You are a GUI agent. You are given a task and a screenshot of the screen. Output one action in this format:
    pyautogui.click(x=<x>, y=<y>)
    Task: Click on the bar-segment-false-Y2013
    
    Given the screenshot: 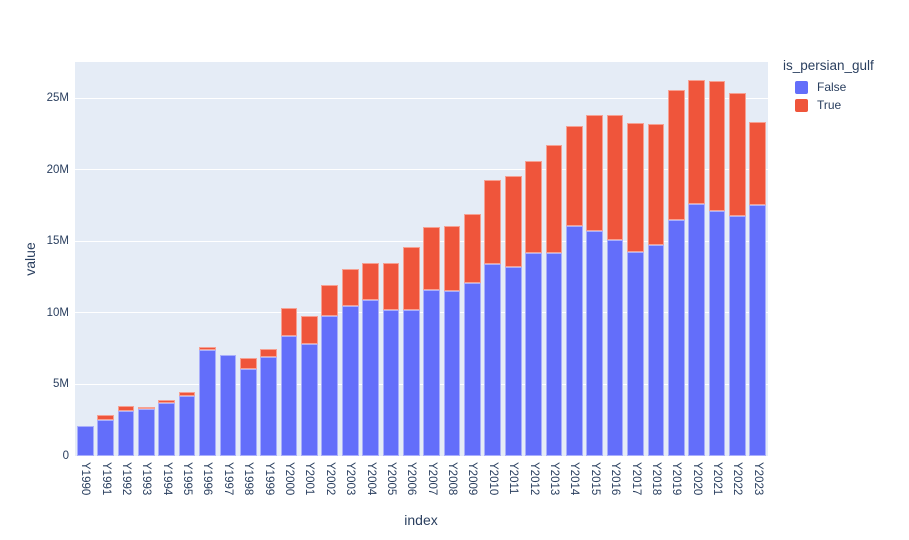 What is the action you would take?
    pyautogui.click(x=554, y=354)
    